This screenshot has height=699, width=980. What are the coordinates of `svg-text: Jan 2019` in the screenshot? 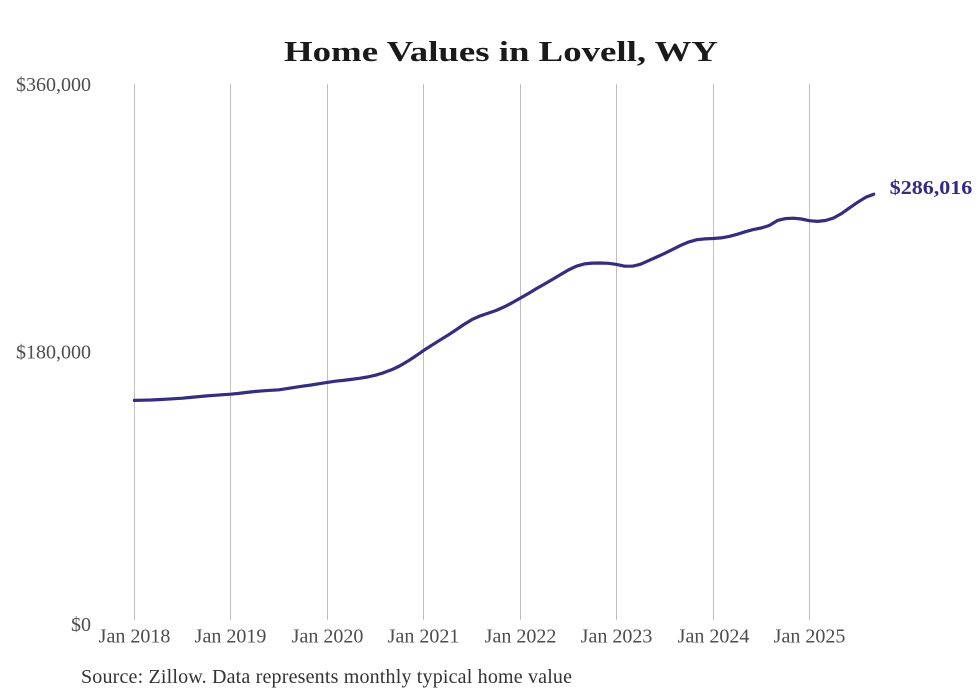 It's located at (231, 637).